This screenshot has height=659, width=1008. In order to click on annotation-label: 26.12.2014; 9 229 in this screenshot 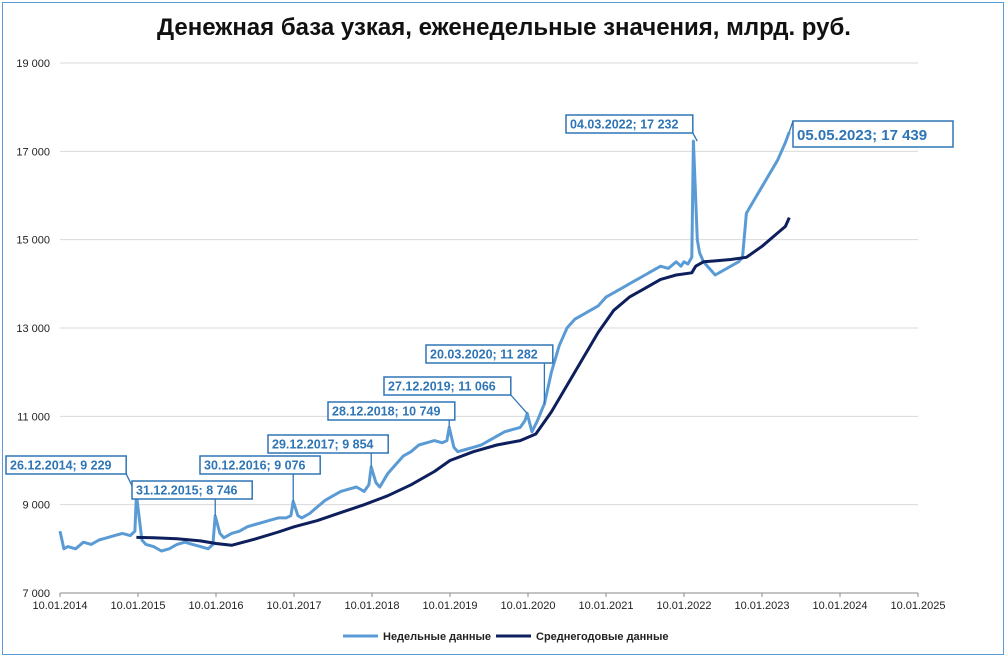, I will do `click(61, 466)`.